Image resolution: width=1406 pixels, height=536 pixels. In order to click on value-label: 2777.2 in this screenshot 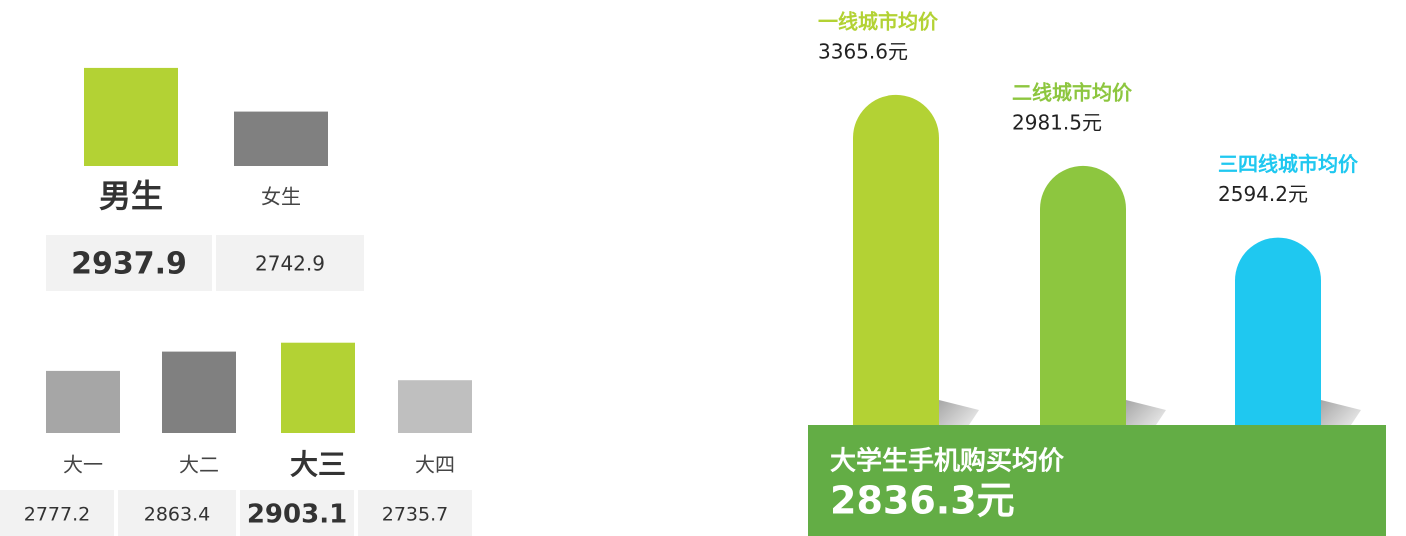, I will do `click(57, 515)`.